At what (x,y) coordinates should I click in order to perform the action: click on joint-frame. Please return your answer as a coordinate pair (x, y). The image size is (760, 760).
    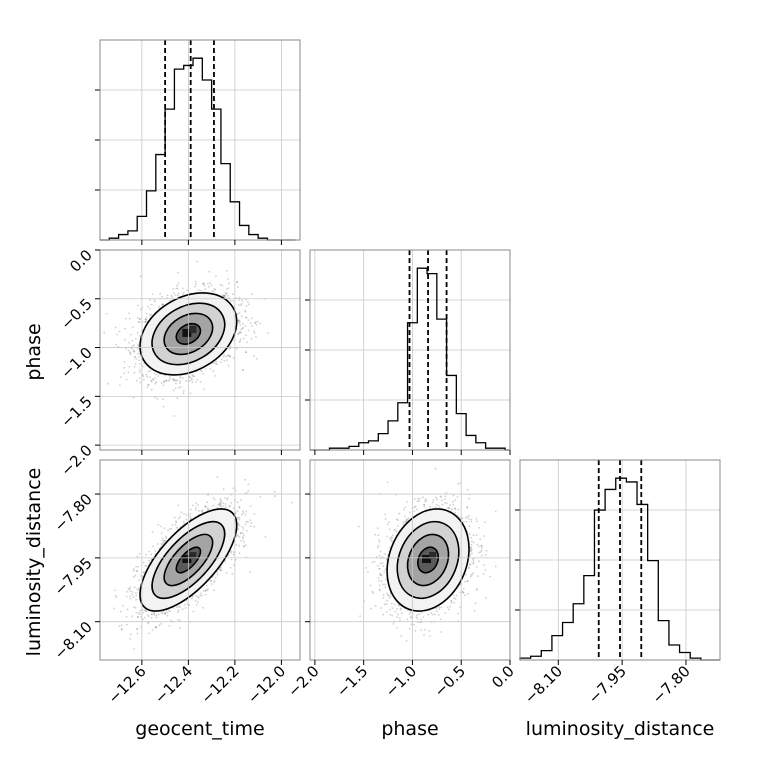
    Looking at the image, I should click on (200, 560).